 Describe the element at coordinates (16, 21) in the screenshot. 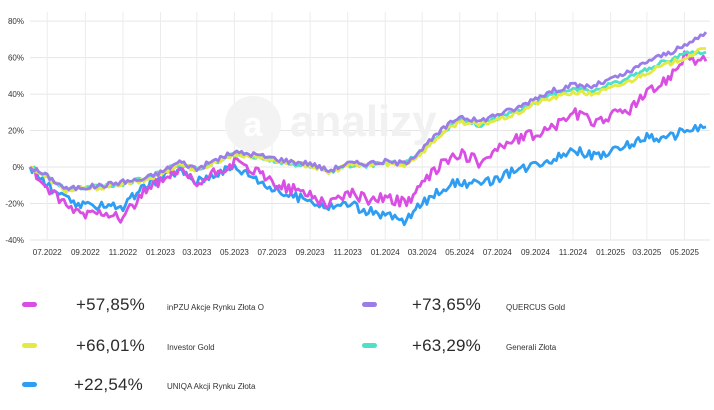

I see `y-tick-label: 80%` at that location.